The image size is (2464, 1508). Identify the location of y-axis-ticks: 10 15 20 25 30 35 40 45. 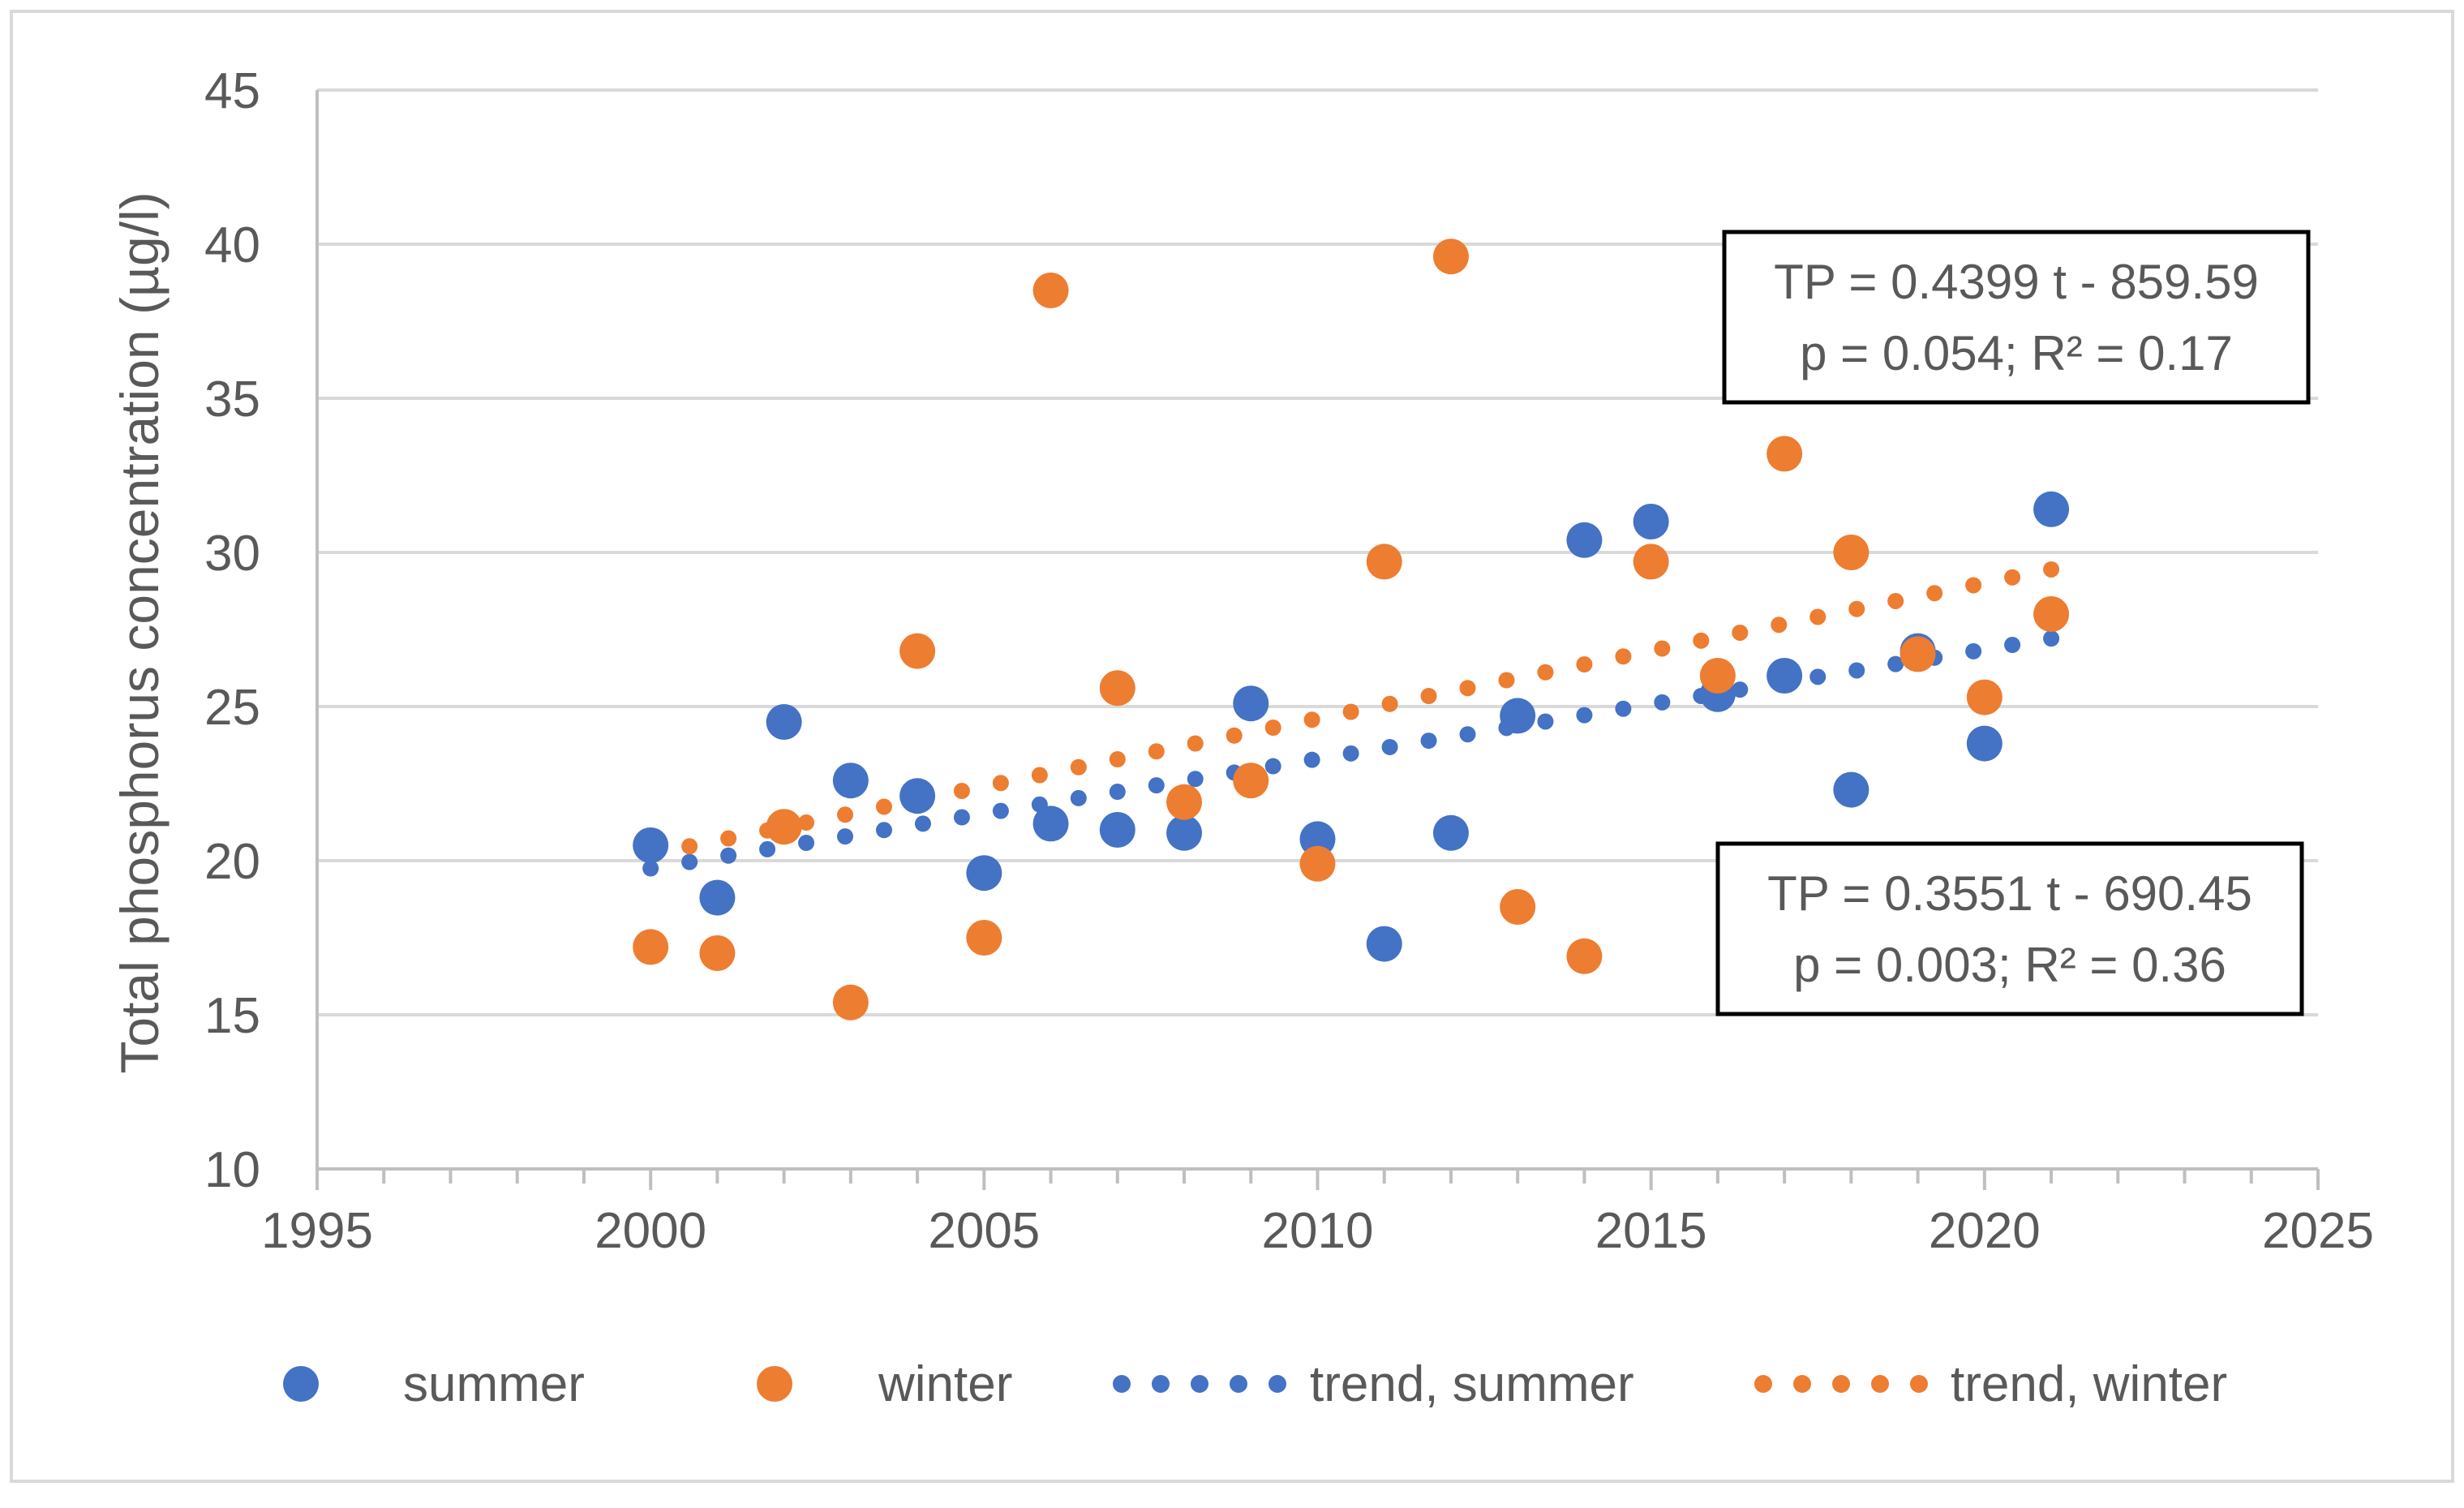
(232, 630).